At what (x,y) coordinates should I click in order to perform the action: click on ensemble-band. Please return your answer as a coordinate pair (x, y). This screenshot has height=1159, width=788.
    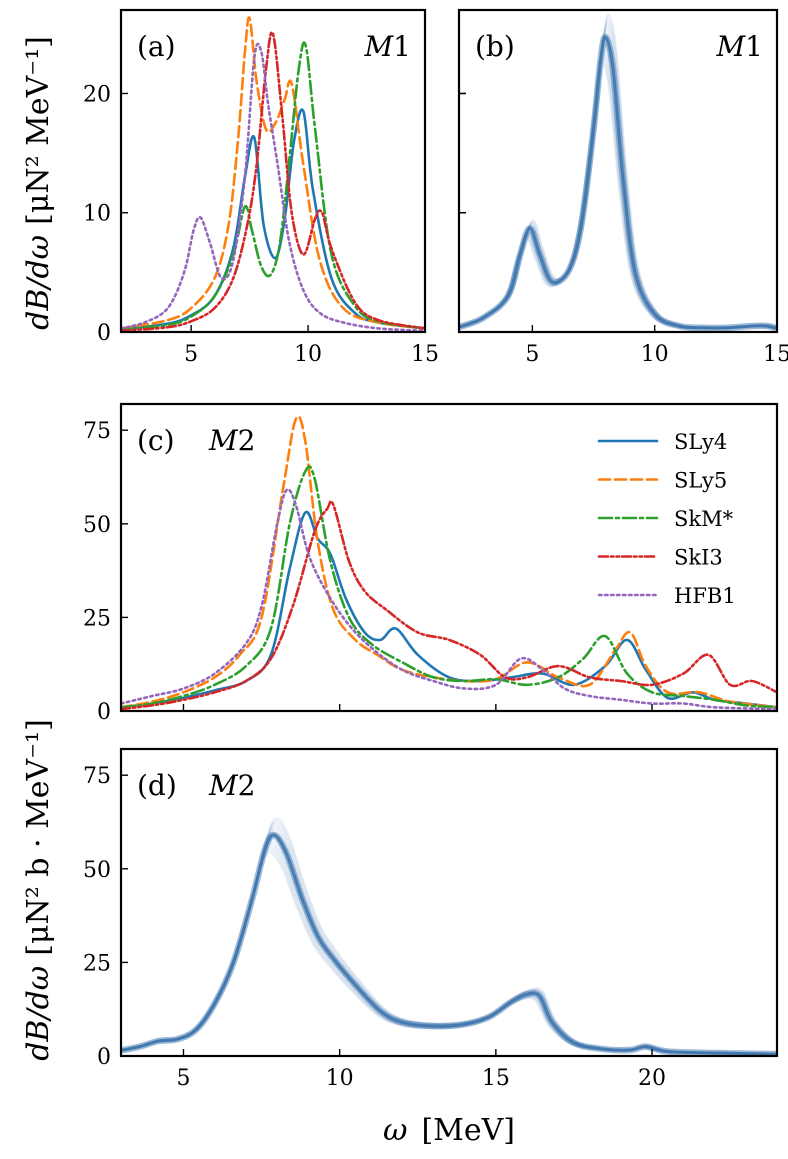
    Looking at the image, I should click on (618, 172).